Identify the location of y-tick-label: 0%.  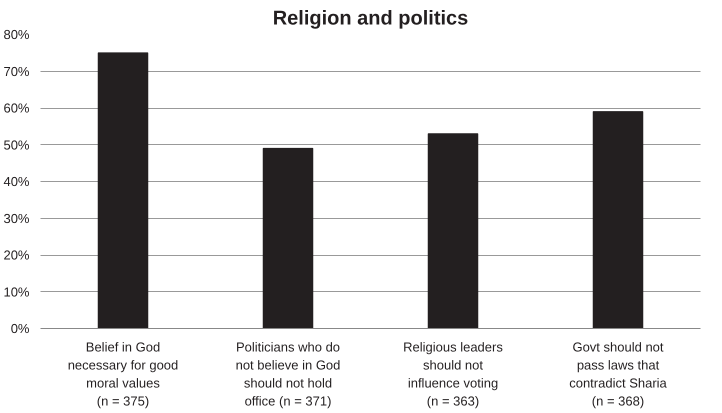
(20, 328).